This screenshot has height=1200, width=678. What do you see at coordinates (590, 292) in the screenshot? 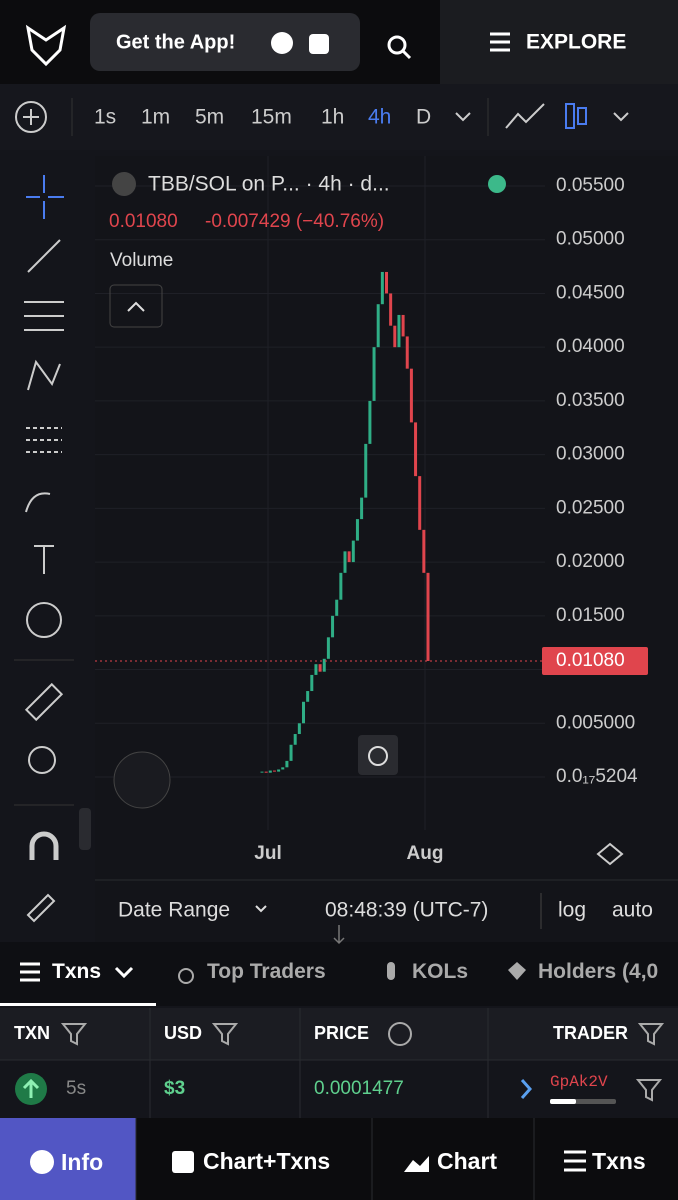
I see `y-tick-label: 0.04500` at bounding box center [590, 292].